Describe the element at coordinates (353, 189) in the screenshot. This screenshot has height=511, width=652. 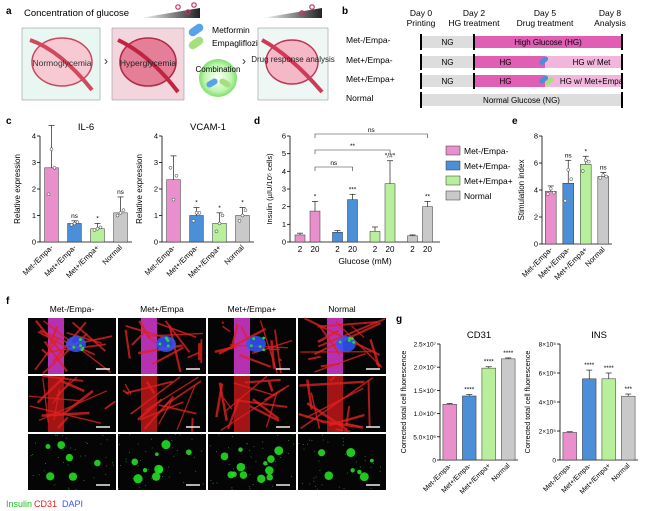
I see `significance-label: ***` at that location.